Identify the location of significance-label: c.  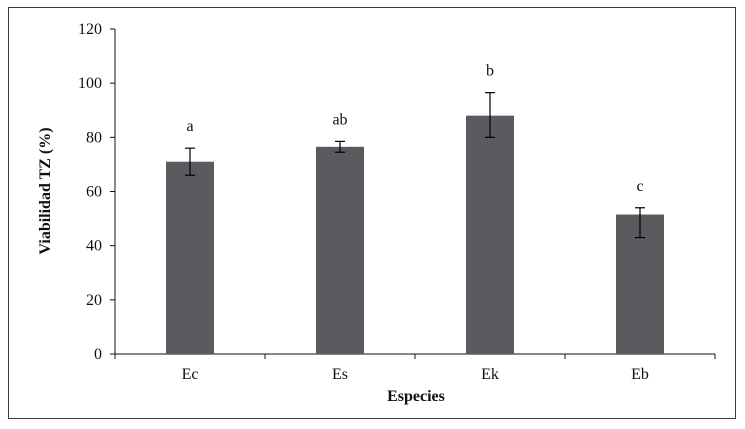
(639, 186).